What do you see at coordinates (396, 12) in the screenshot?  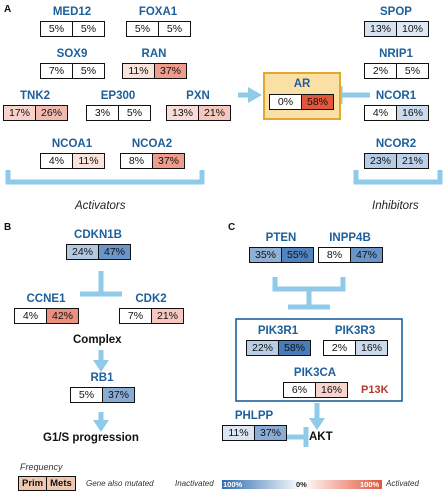 I see `gene-name-spop: SPOP` at bounding box center [396, 12].